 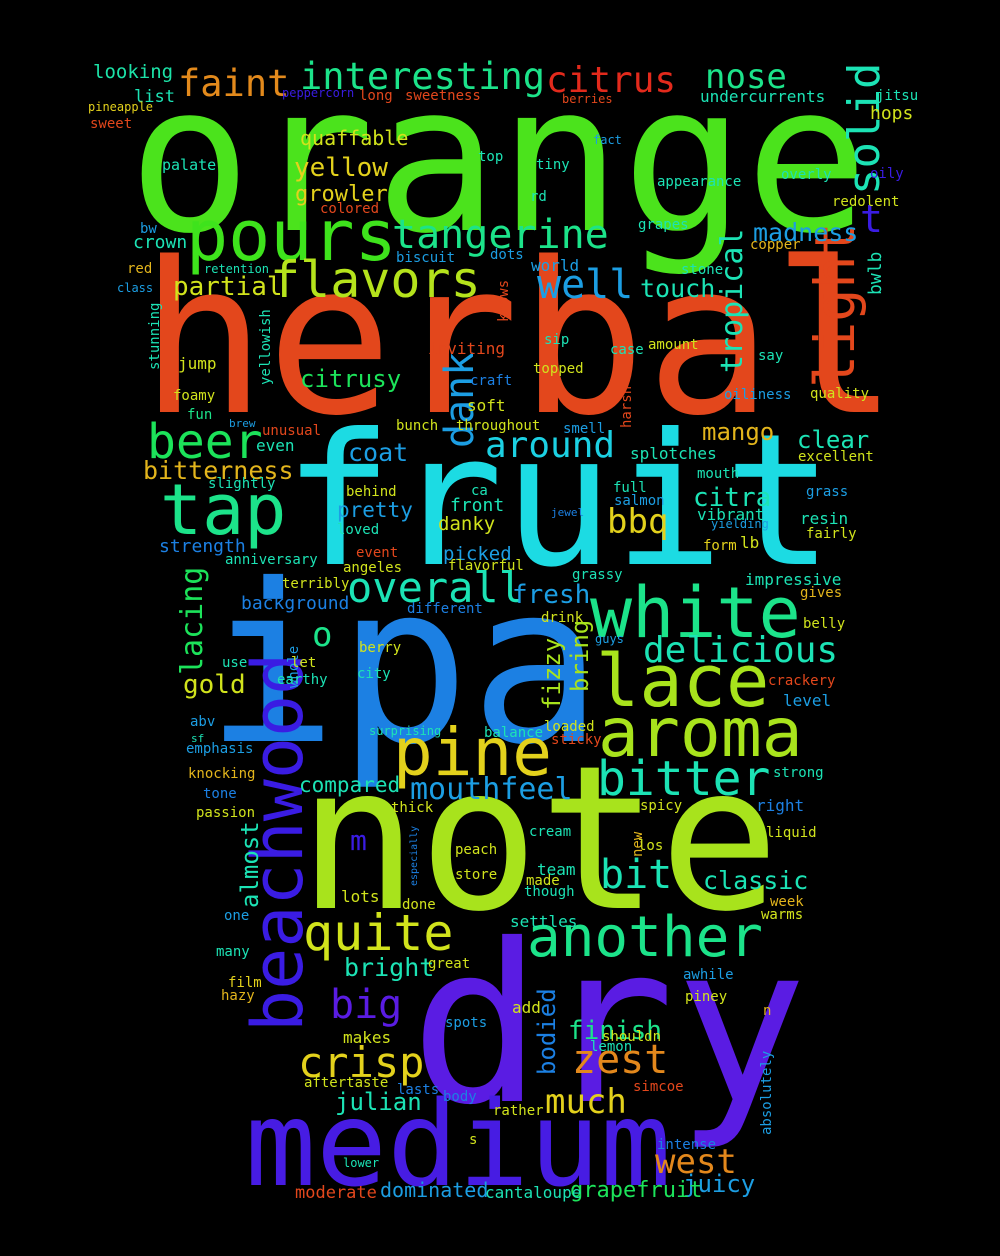 What do you see at coordinates (291, 236) in the screenshot?
I see `word-pours: pours` at bounding box center [291, 236].